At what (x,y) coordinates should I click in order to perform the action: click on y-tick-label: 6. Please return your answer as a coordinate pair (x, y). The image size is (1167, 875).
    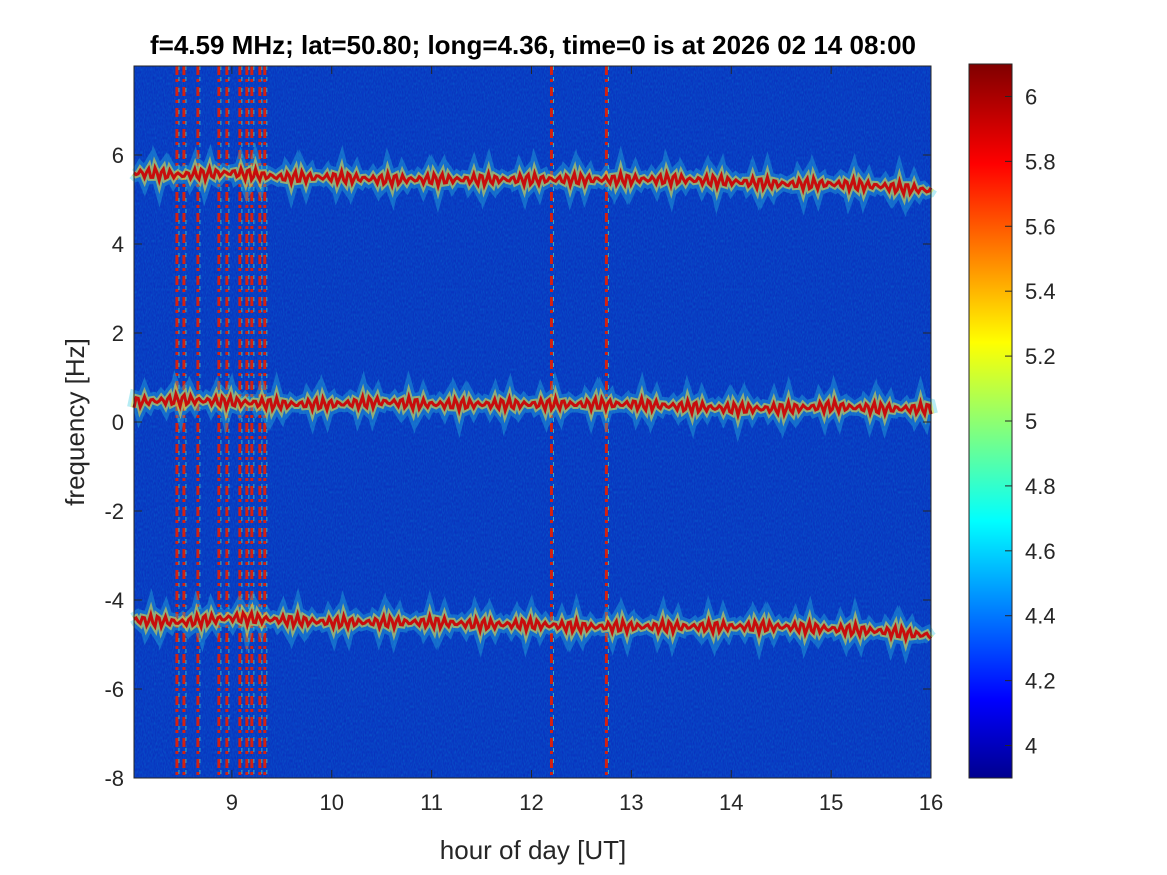
    Looking at the image, I should click on (118, 155).